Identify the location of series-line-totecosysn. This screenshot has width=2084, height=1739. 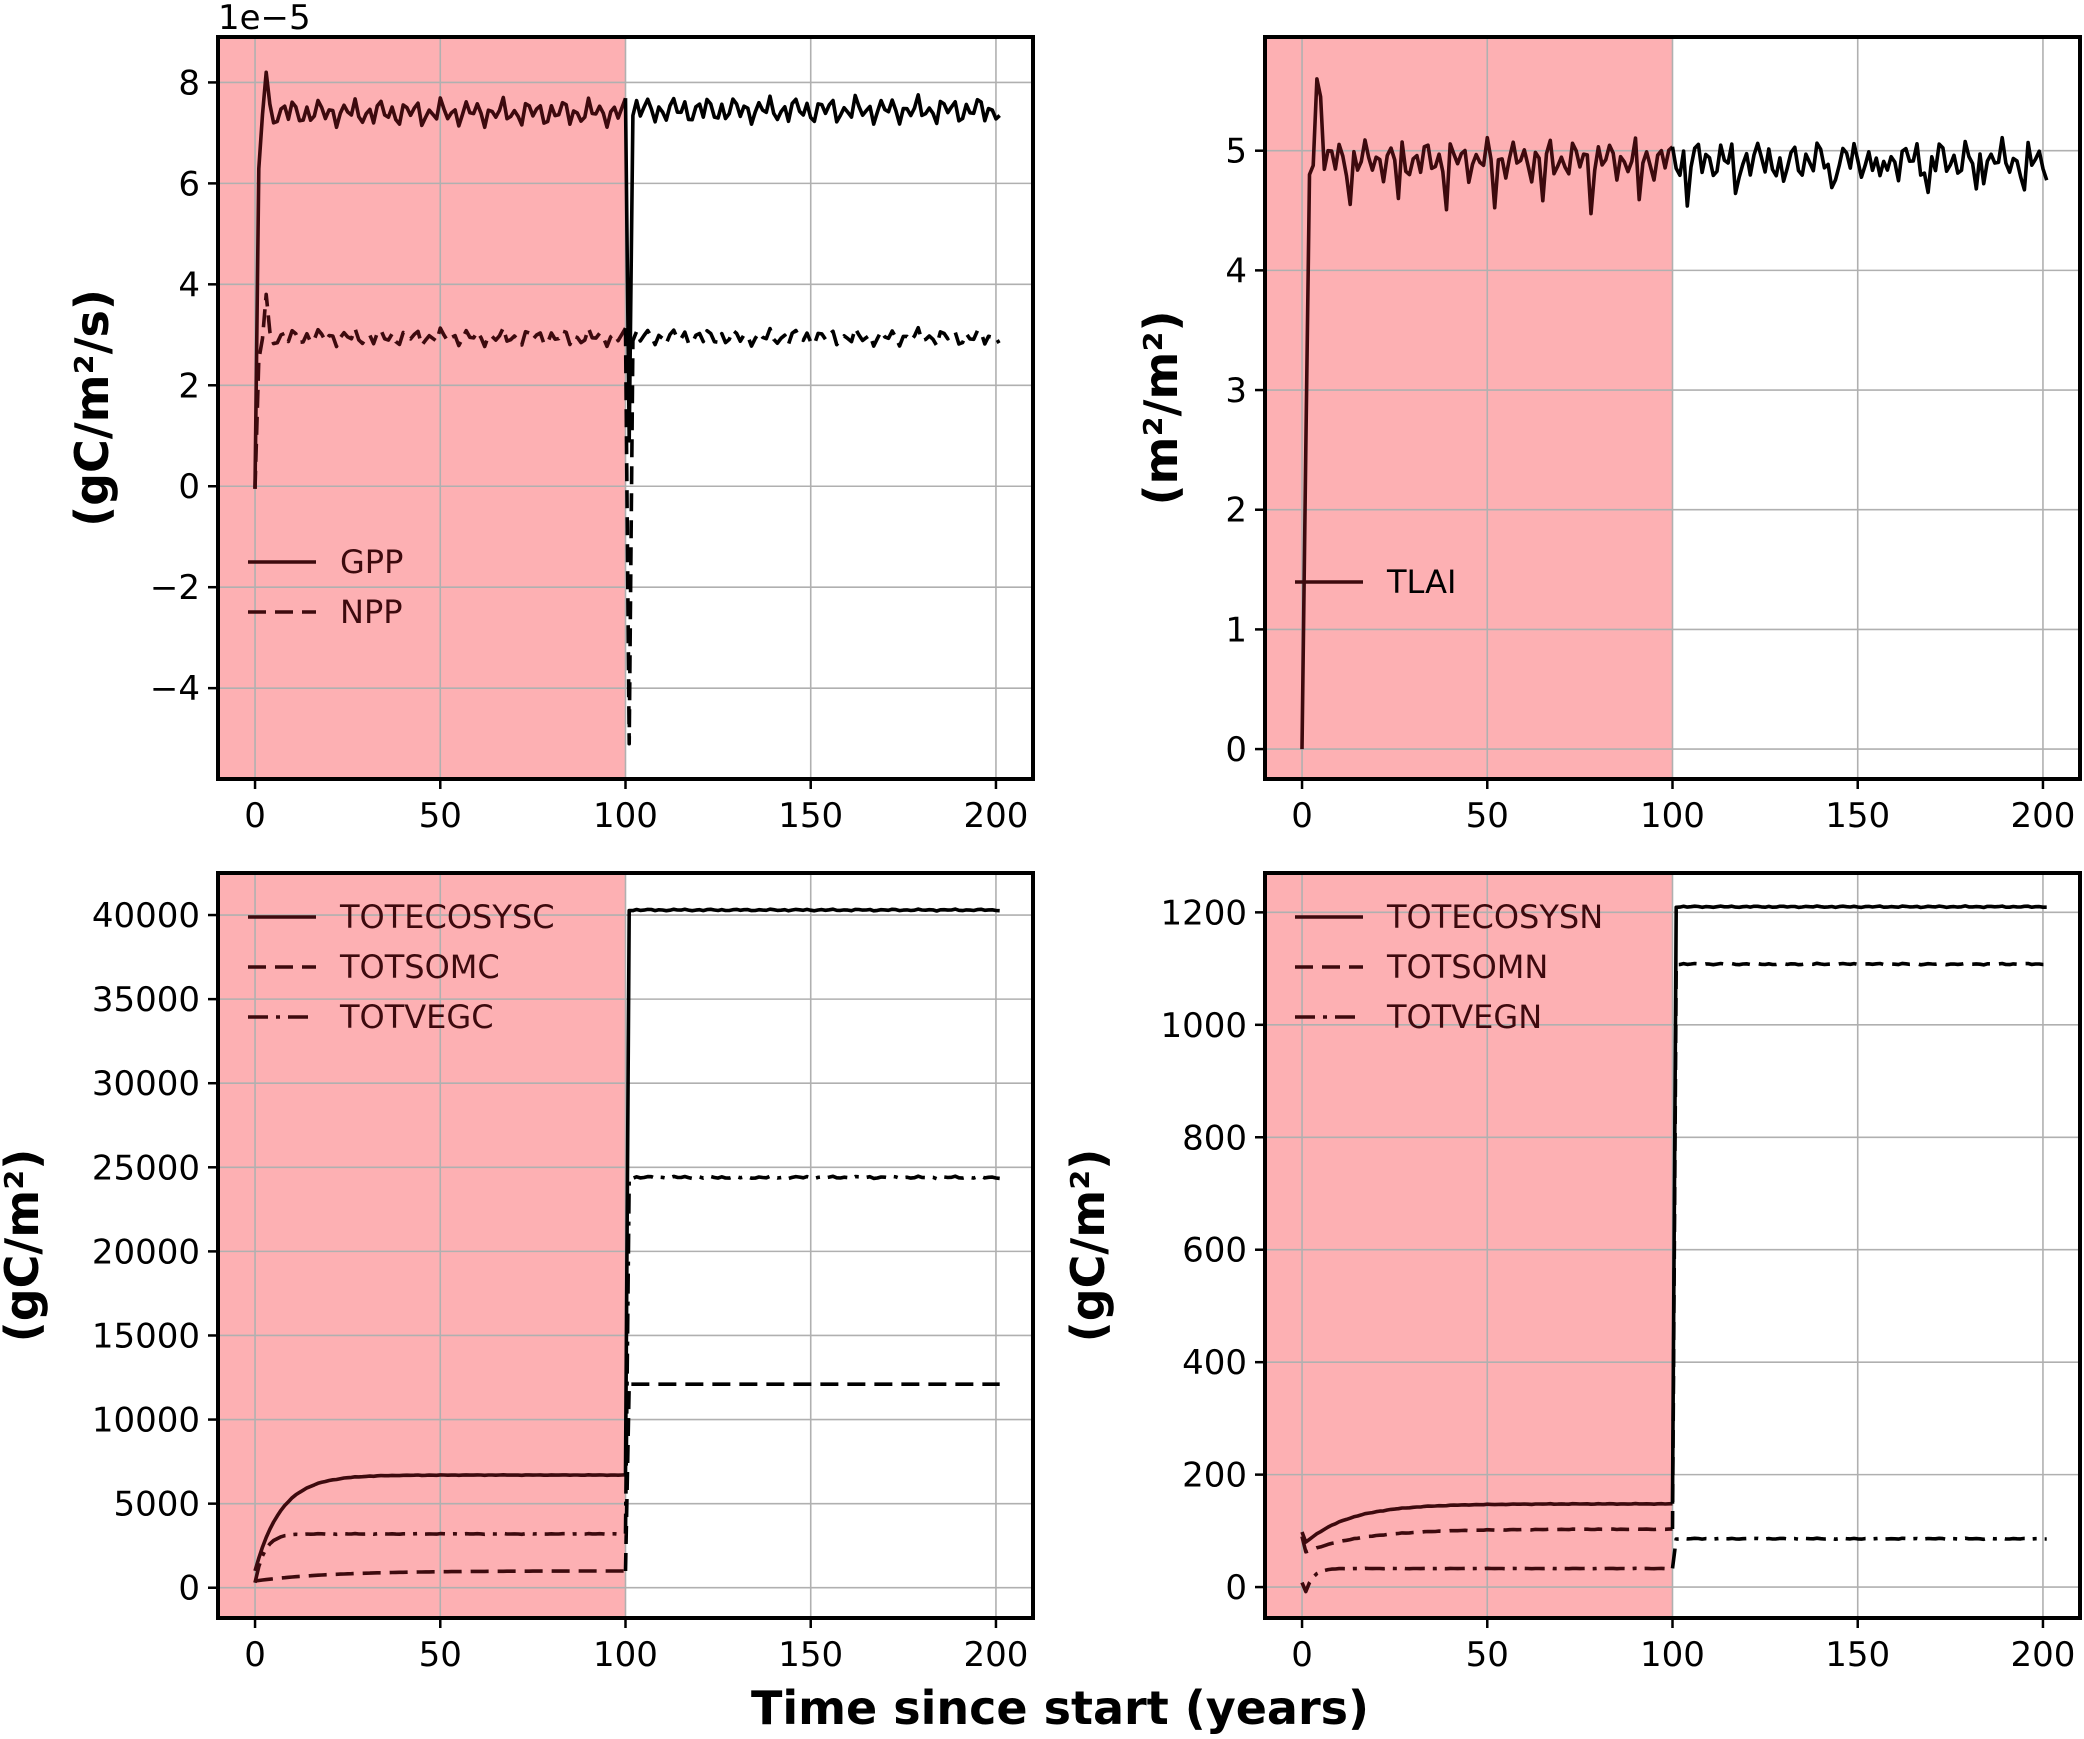
(1858, 1204).